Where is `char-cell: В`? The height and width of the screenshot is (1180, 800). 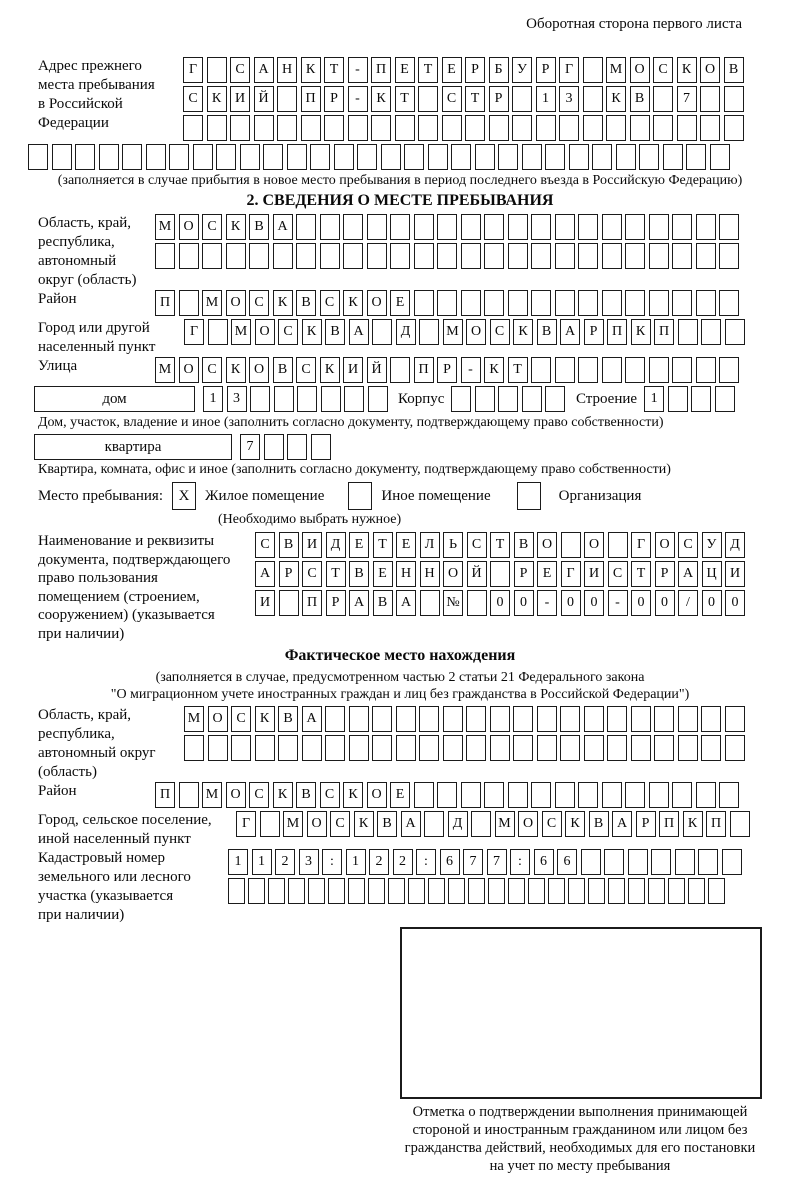 char-cell: В is located at coordinates (259, 227).